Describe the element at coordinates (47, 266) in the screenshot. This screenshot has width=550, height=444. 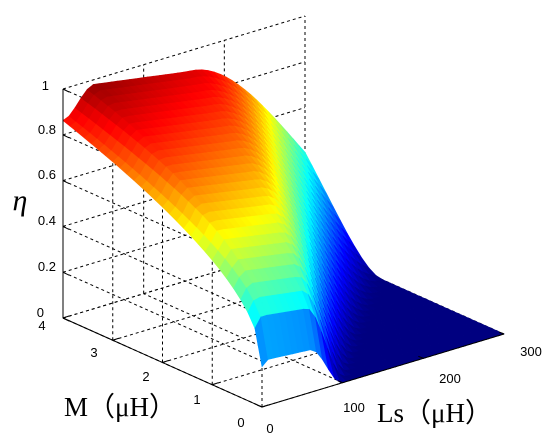
I see `z-tick-label: 0.2` at that location.